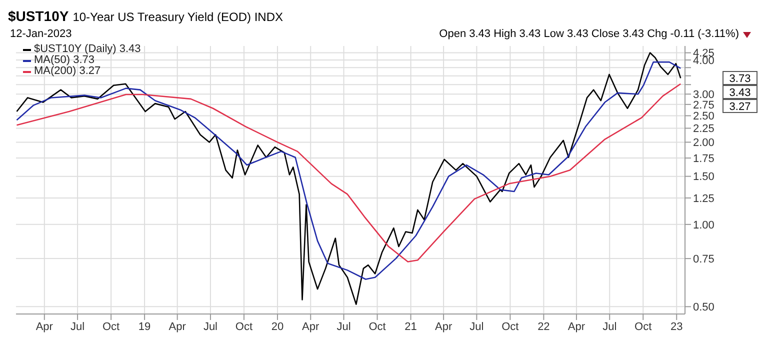  I want to click on x-tick-label: 21, so click(410, 326).